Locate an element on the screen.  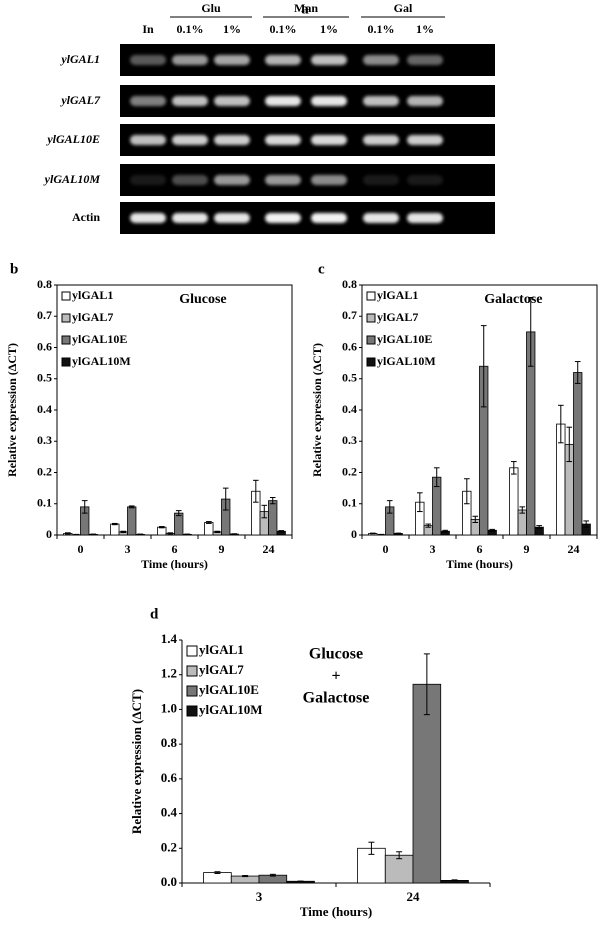
x-tick-label: 0 is located at coordinates (81, 549).